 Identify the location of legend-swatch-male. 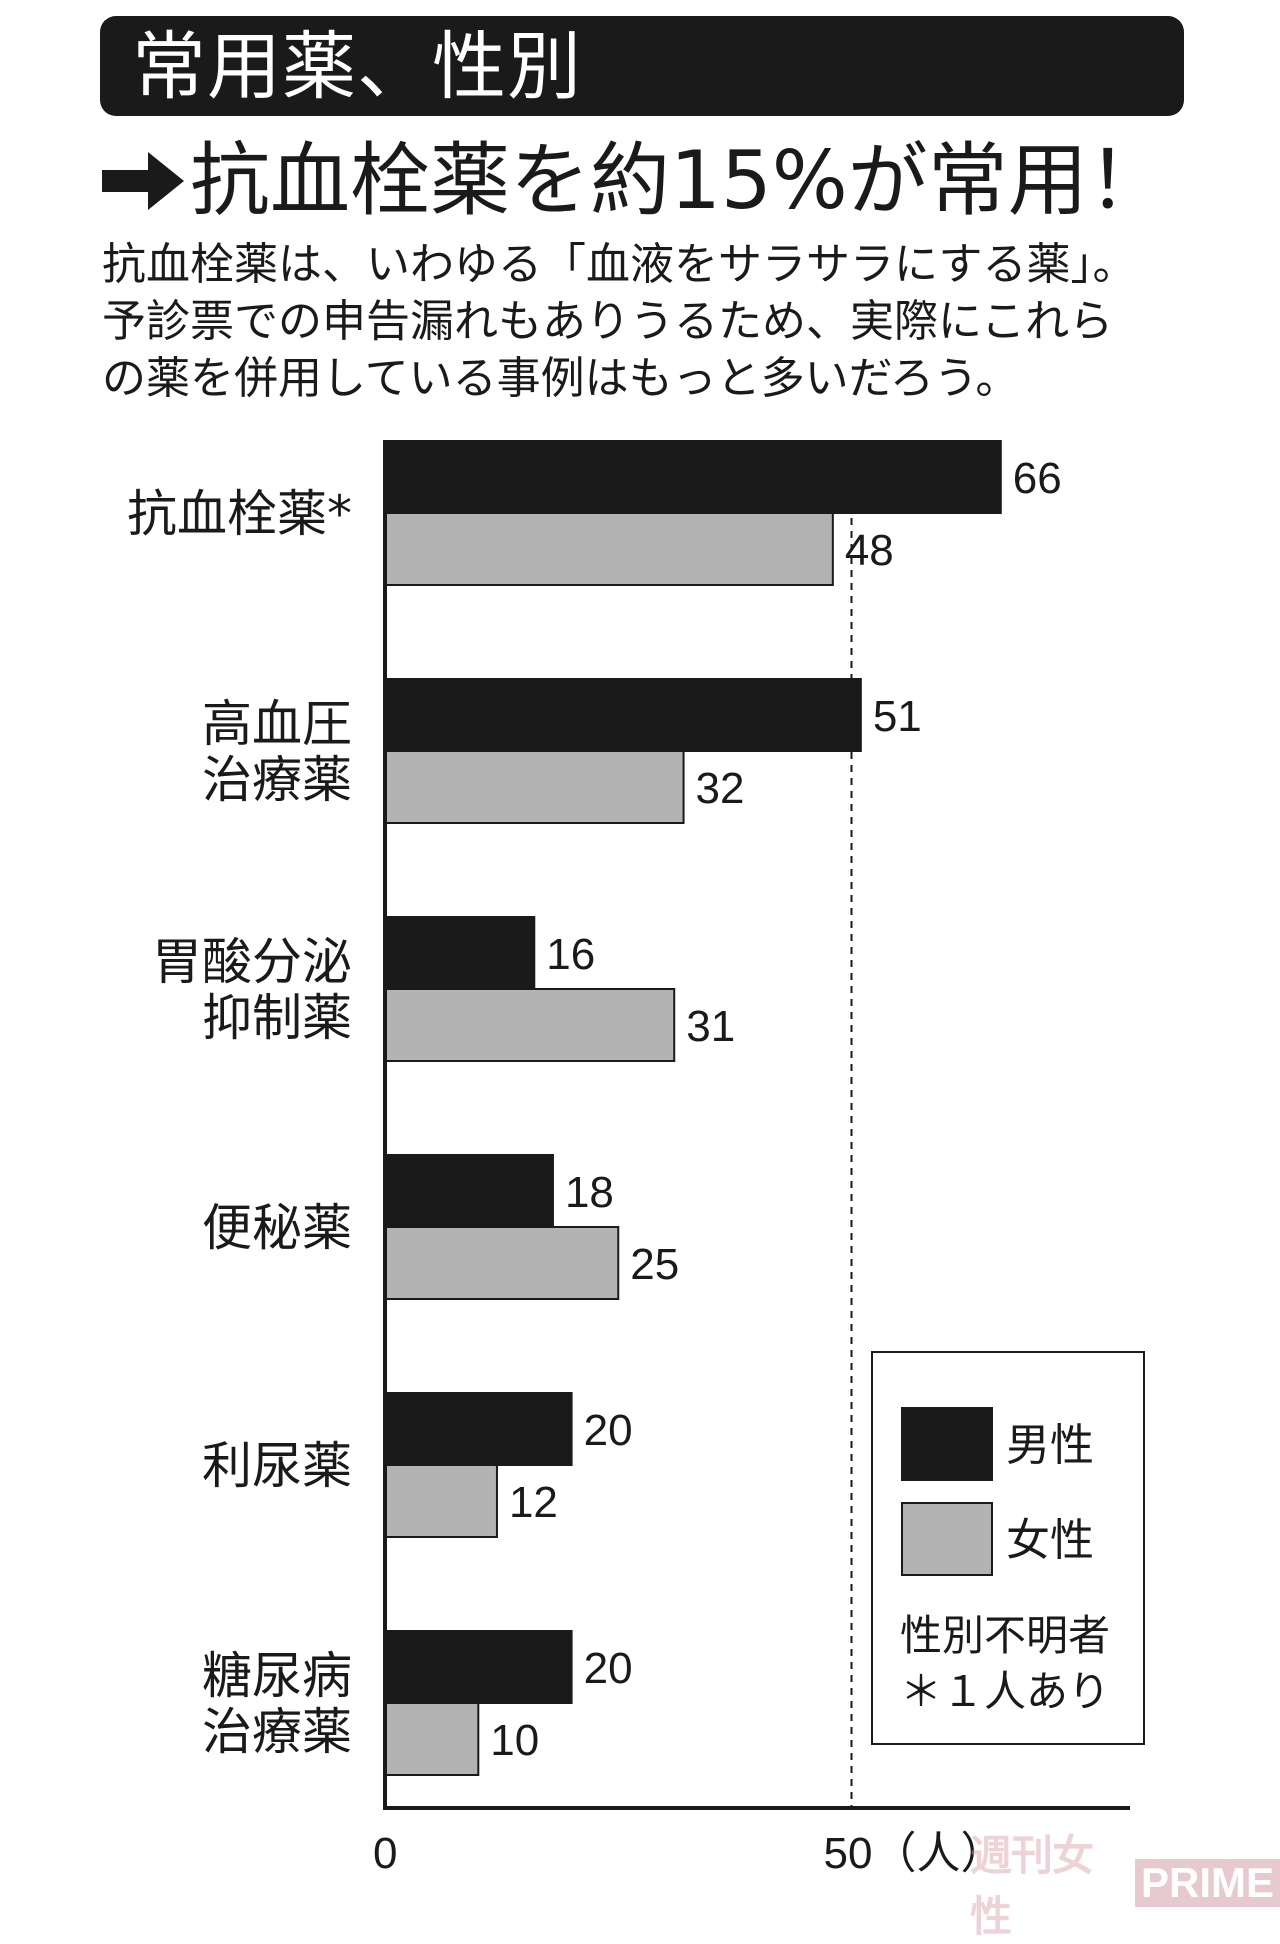
(947, 1444).